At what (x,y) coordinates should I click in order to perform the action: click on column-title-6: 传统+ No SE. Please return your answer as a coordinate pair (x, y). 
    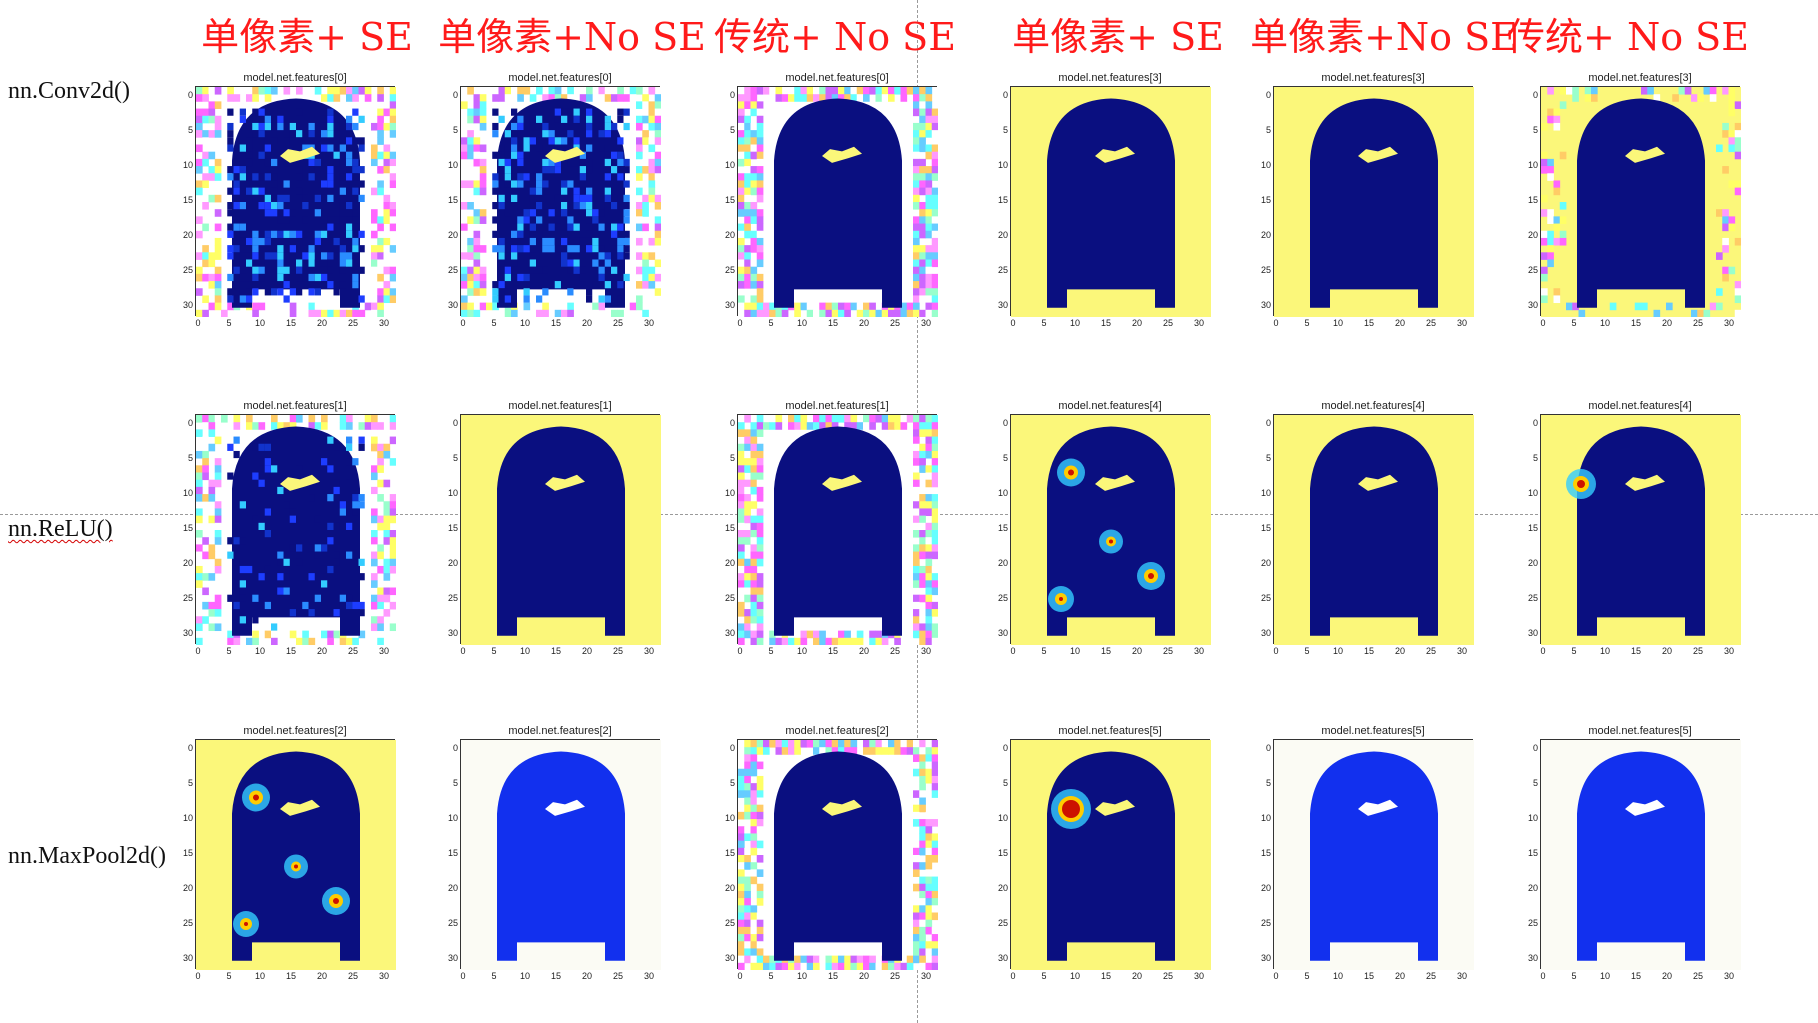
    Looking at the image, I should click on (1628, 37).